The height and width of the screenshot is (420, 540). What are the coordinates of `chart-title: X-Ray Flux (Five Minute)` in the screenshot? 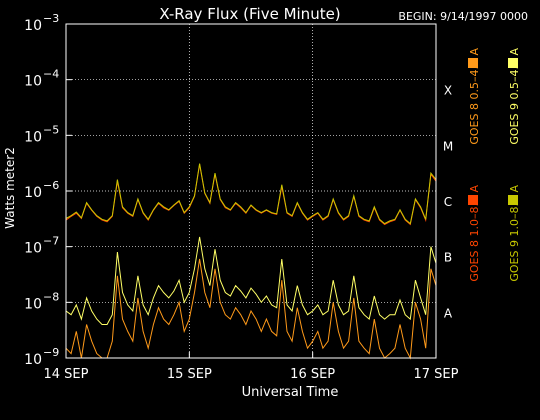 It's located at (249, 14).